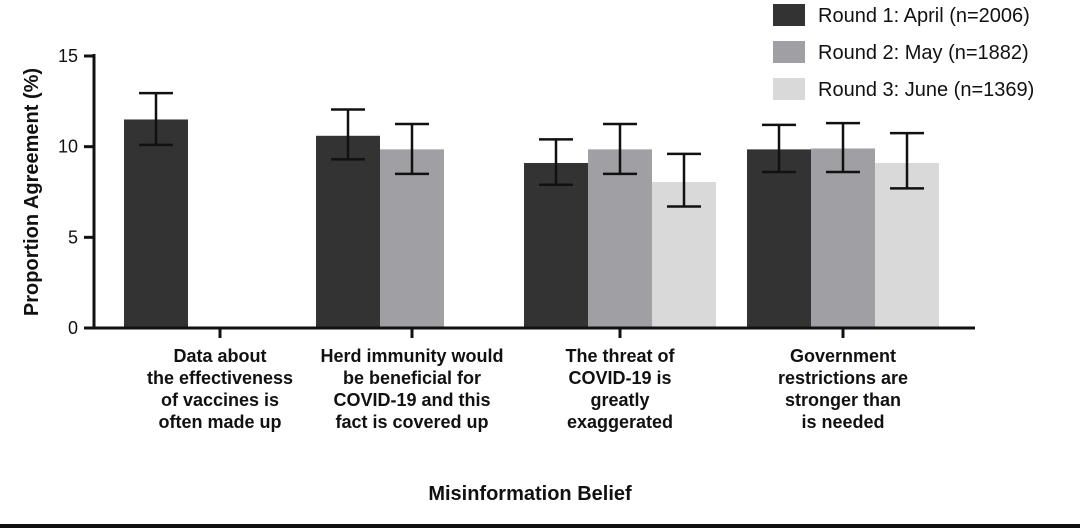 The image size is (1080, 528). I want to click on category-label-line: of vaccines is, so click(220, 400).